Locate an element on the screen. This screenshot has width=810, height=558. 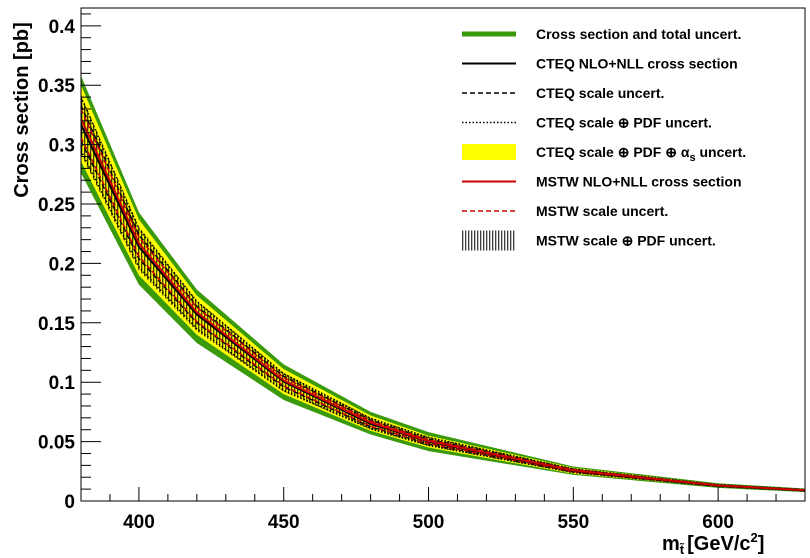
x-axis-title: mt̃ [GeV/c2] is located at coordinates (713, 543).